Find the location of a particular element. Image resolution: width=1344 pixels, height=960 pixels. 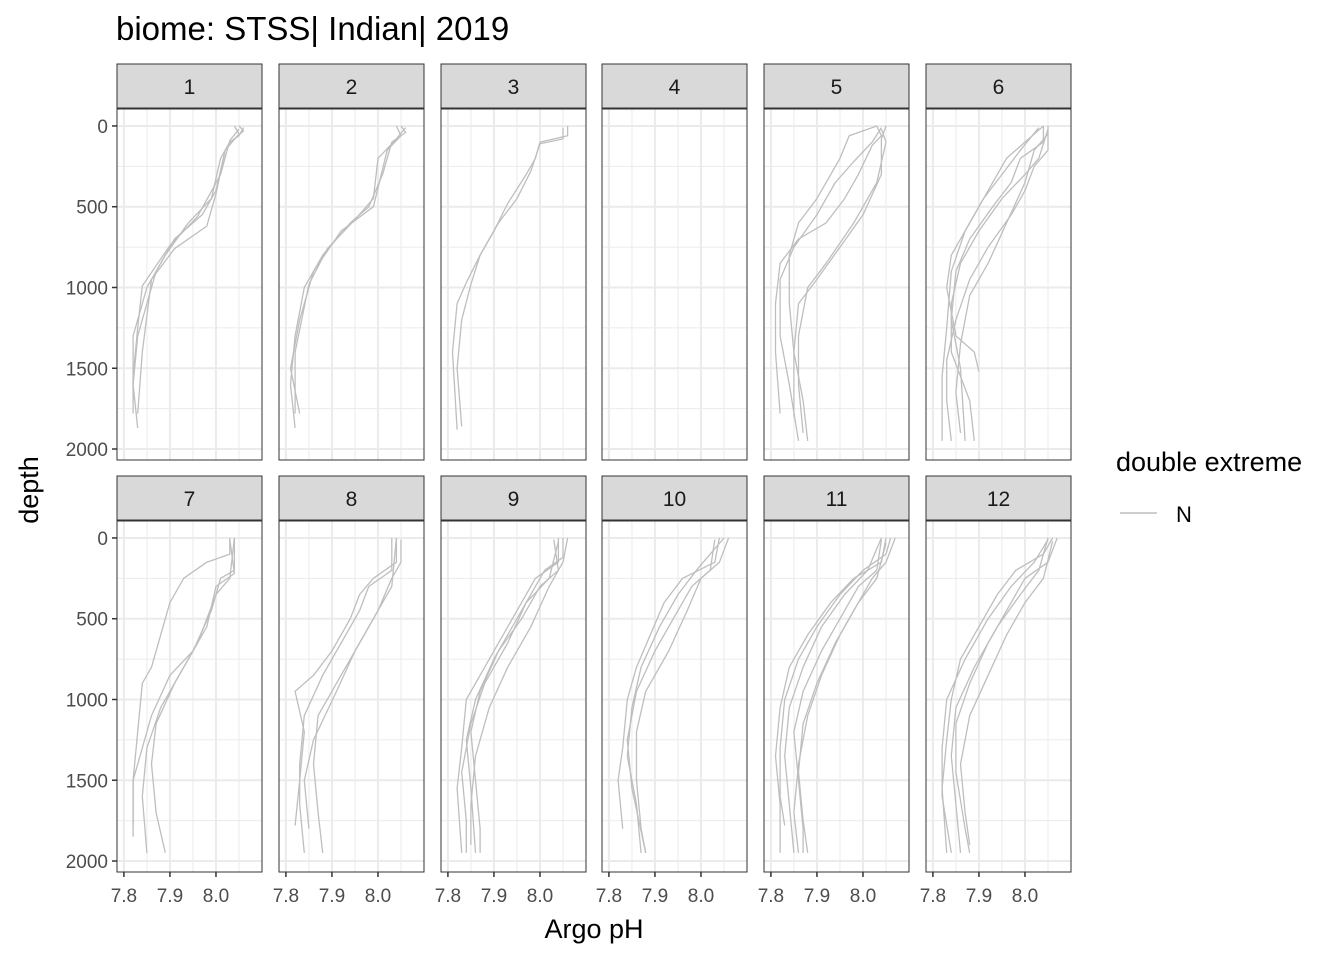

facet-strip-label: 3 is located at coordinates (514, 87).